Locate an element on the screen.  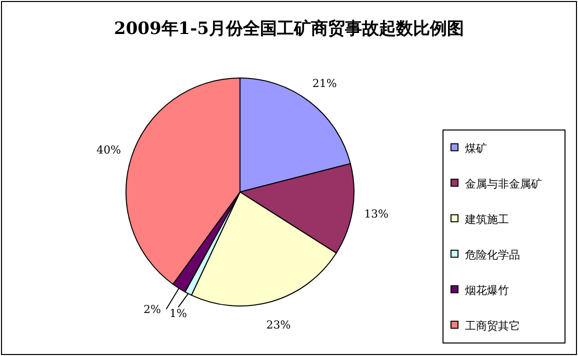
legend-label: 工商贸其它 is located at coordinates (492, 325).